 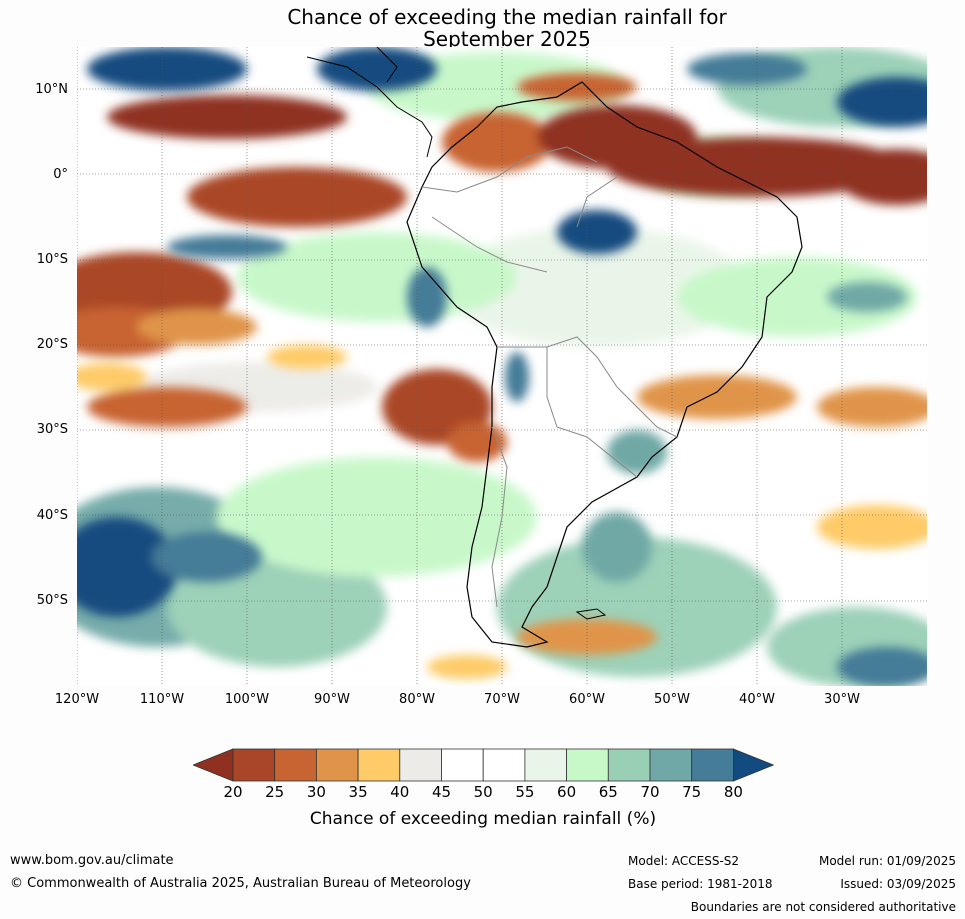 What do you see at coordinates (275, 792) in the screenshot?
I see `colorbar-tick-label: 25` at bounding box center [275, 792].